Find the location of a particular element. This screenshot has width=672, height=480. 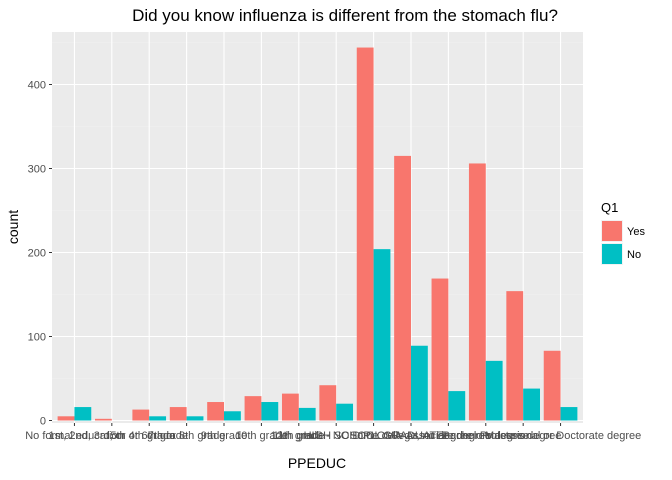

legend-key-yes is located at coordinates (612, 231).